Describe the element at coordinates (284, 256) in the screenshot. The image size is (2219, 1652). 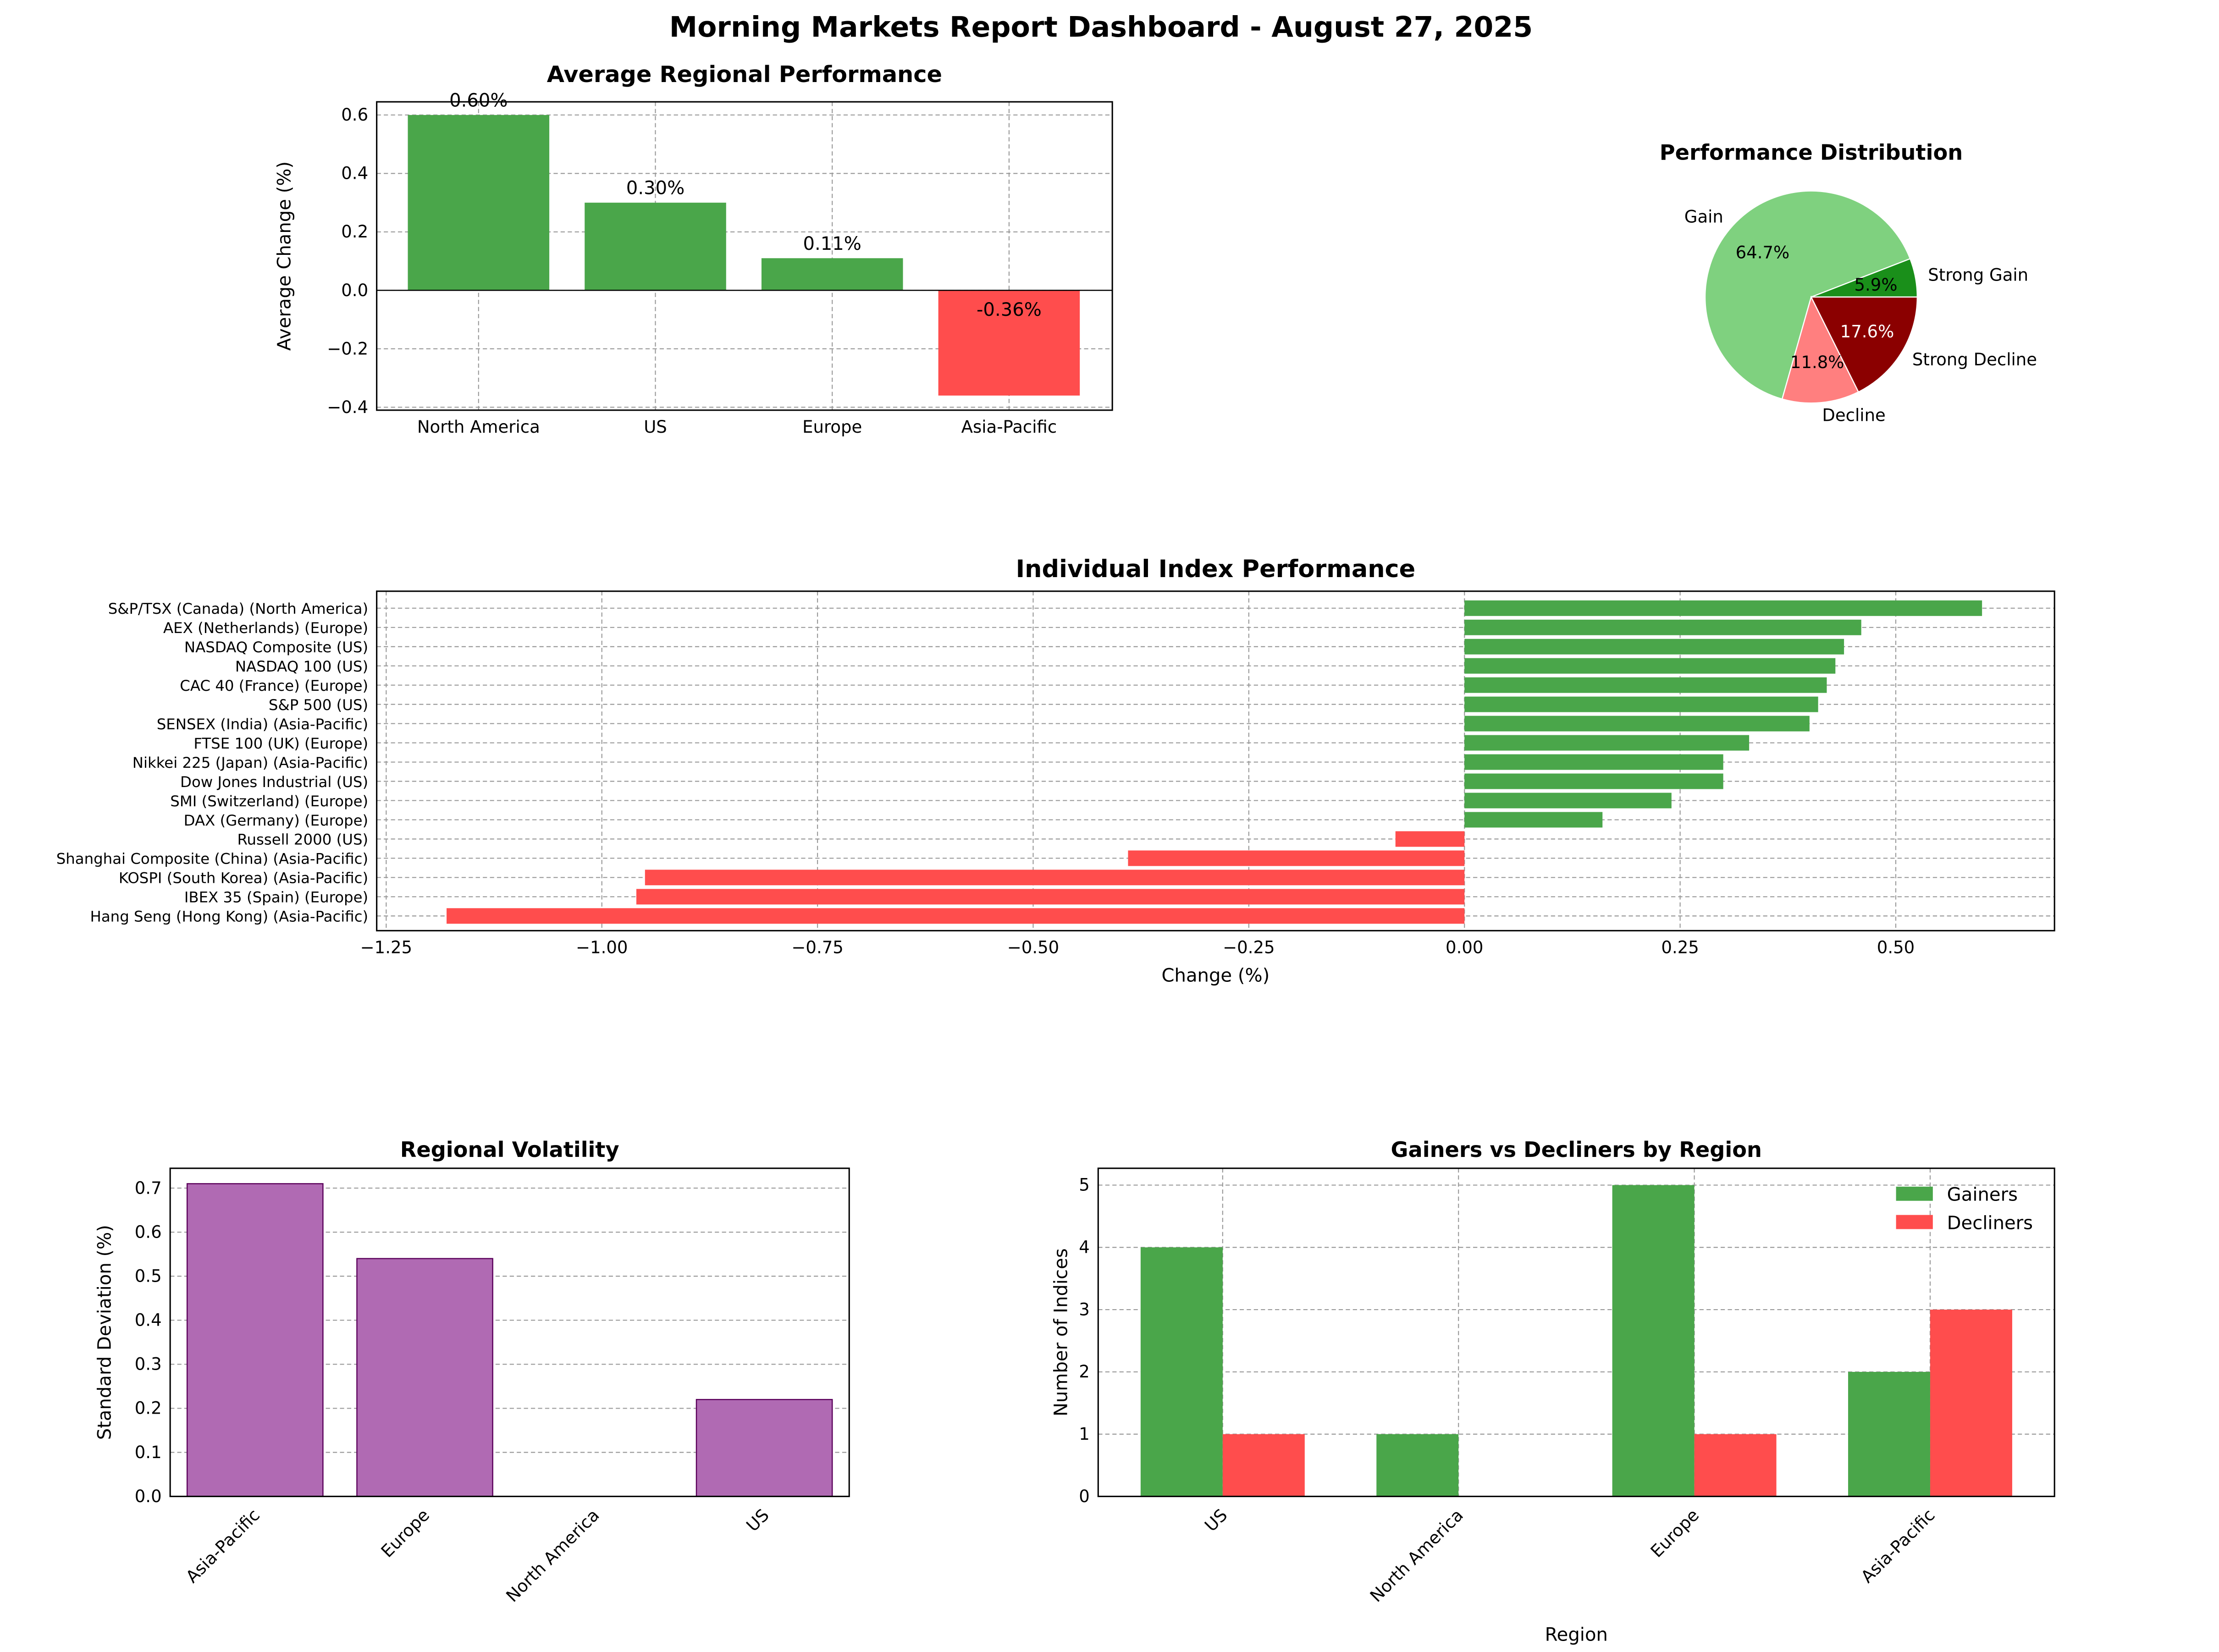
I see `y-axis-label: Average Change (%)` at that location.